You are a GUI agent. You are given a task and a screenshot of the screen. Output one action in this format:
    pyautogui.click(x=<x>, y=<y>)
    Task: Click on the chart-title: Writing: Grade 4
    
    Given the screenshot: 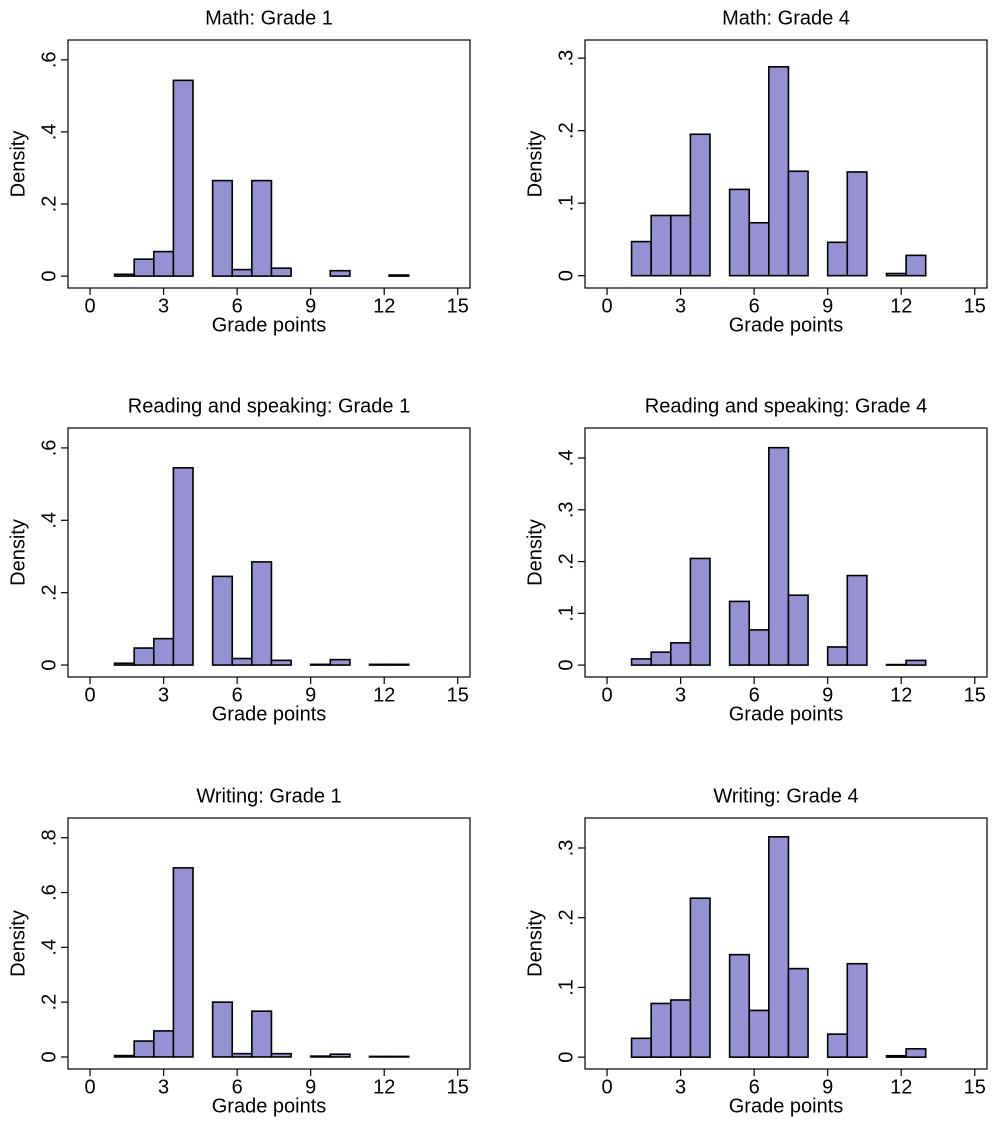 What is the action you would take?
    pyautogui.click(x=785, y=796)
    